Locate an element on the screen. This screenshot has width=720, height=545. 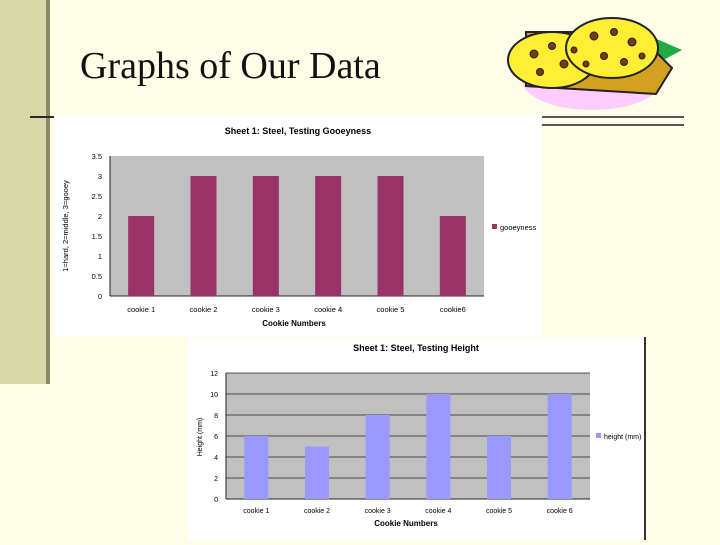
chart-border is located at coordinates (645, 438).